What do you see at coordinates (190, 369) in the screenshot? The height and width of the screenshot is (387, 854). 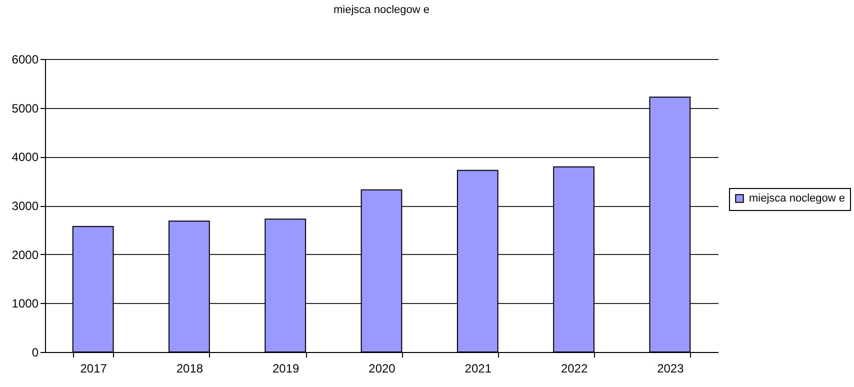 I see `x-tick-label: 2018` at bounding box center [190, 369].